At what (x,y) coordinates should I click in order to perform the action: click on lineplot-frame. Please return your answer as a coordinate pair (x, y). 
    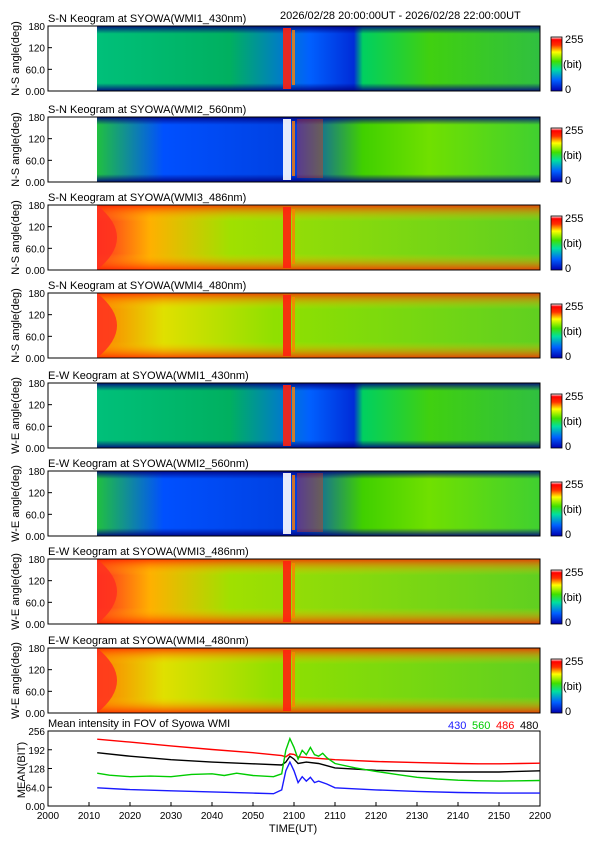
    Looking at the image, I should click on (294, 768).